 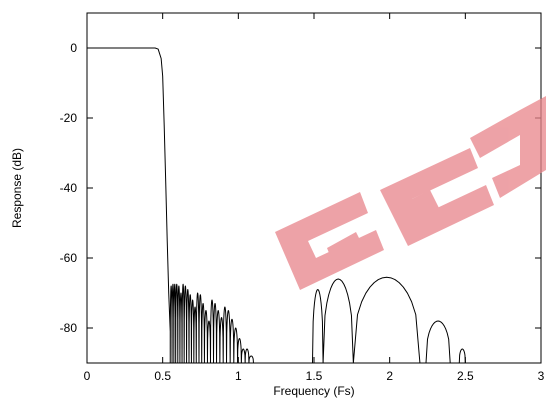 I want to click on y-axis-label: Response (dB), so click(x=17, y=188).